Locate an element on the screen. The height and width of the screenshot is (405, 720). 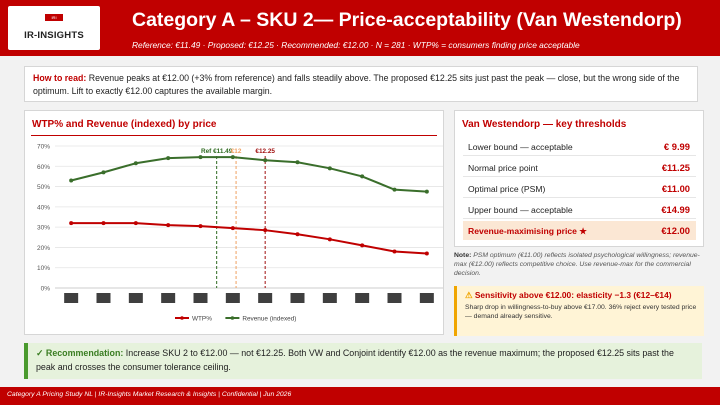
threshold-label: Lower bound — acceptable is located at coordinates (520, 147).